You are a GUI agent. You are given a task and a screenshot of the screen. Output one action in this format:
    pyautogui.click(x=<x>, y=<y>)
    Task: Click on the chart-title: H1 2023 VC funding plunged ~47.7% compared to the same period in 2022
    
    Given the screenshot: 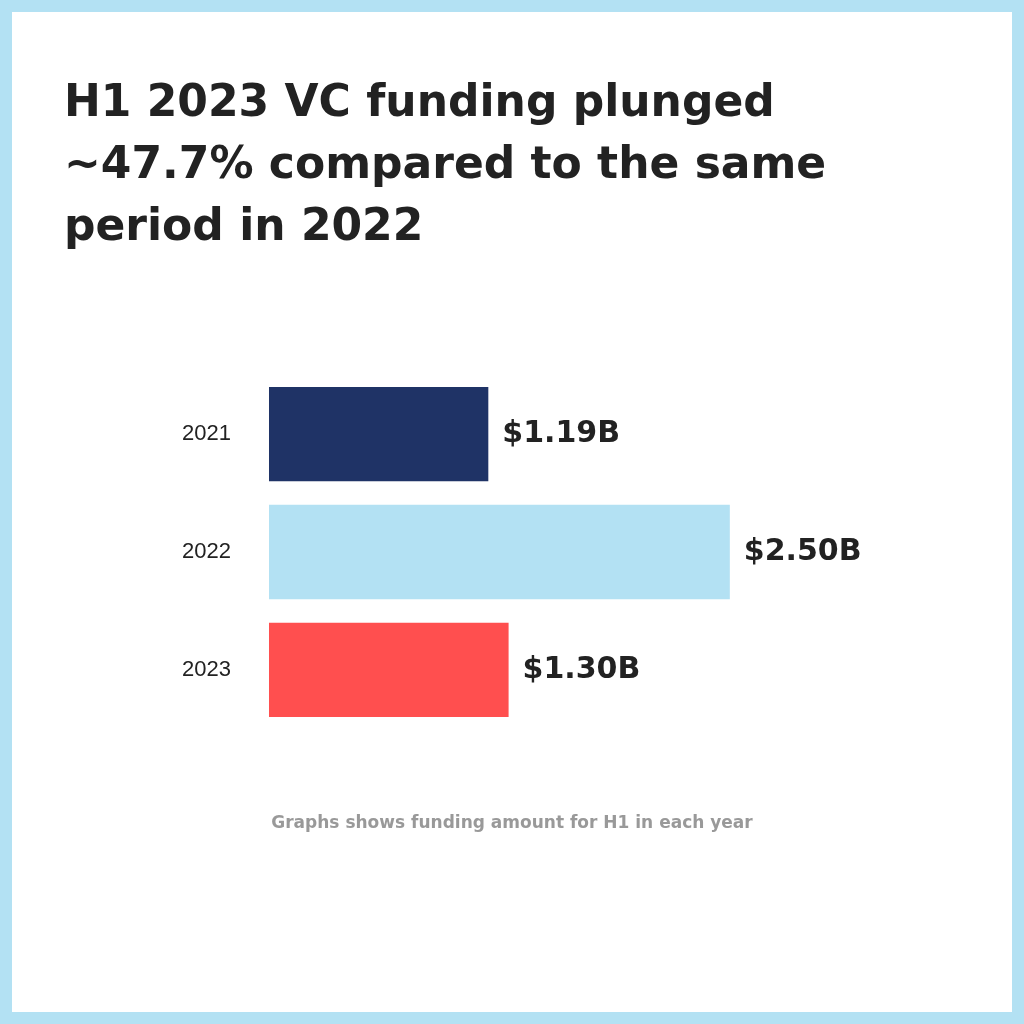 What is the action you would take?
    pyautogui.click(x=446, y=163)
    